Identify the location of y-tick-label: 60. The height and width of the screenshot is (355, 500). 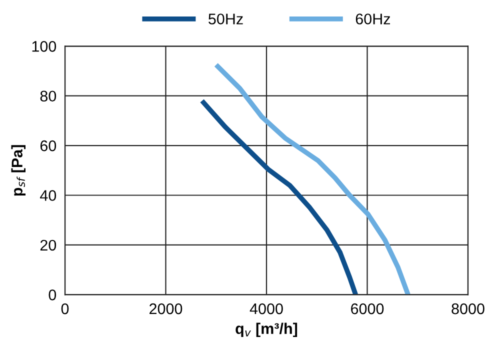
(48, 146).